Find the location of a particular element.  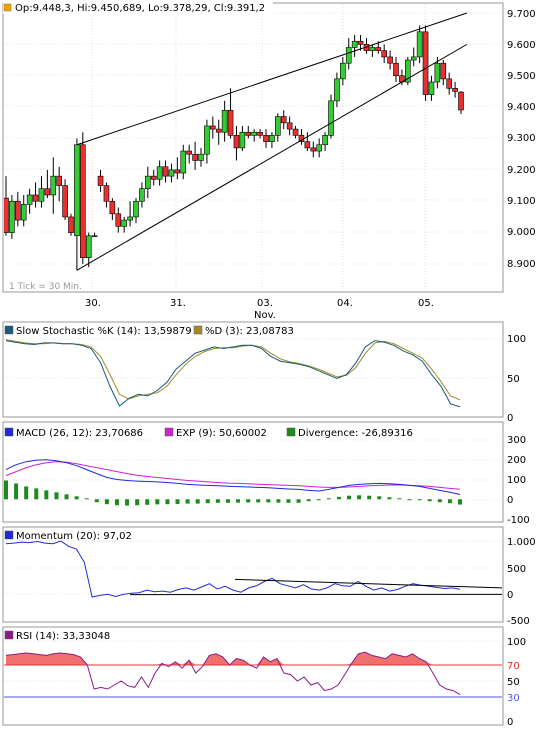

x-month-label: Nov. is located at coordinates (265, 315).